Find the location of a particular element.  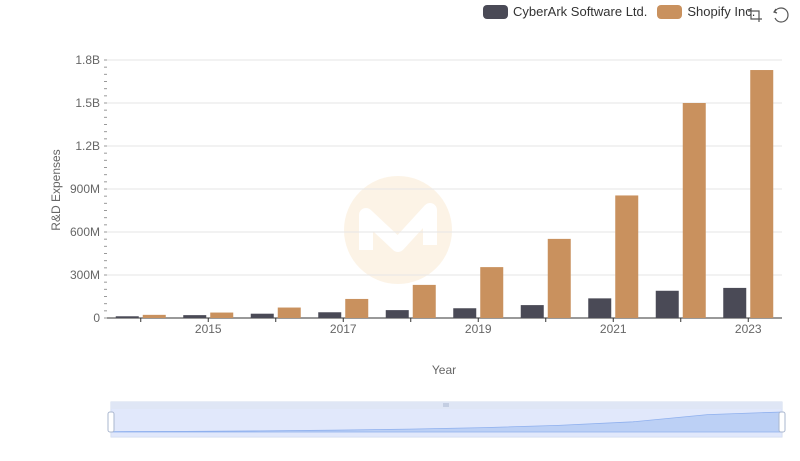

legend-item-cyberark: CyberArk Software Ltd. is located at coordinates (565, 11).